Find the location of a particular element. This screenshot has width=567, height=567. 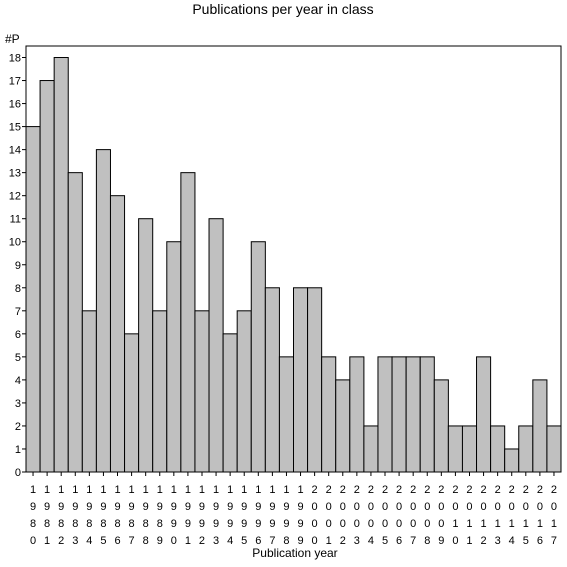

y-tick-label: 0 is located at coordinates (18, 473).